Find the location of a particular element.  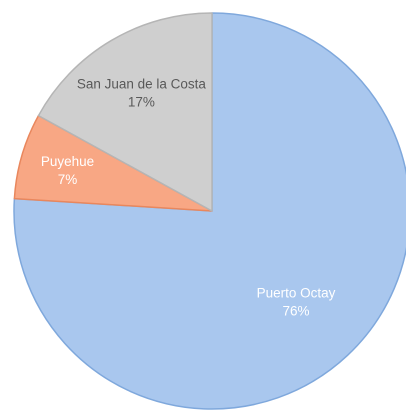

slice-category-label-san-juan-de-la-costa: San Juan de la Costa is located at coordinates (142, 84).